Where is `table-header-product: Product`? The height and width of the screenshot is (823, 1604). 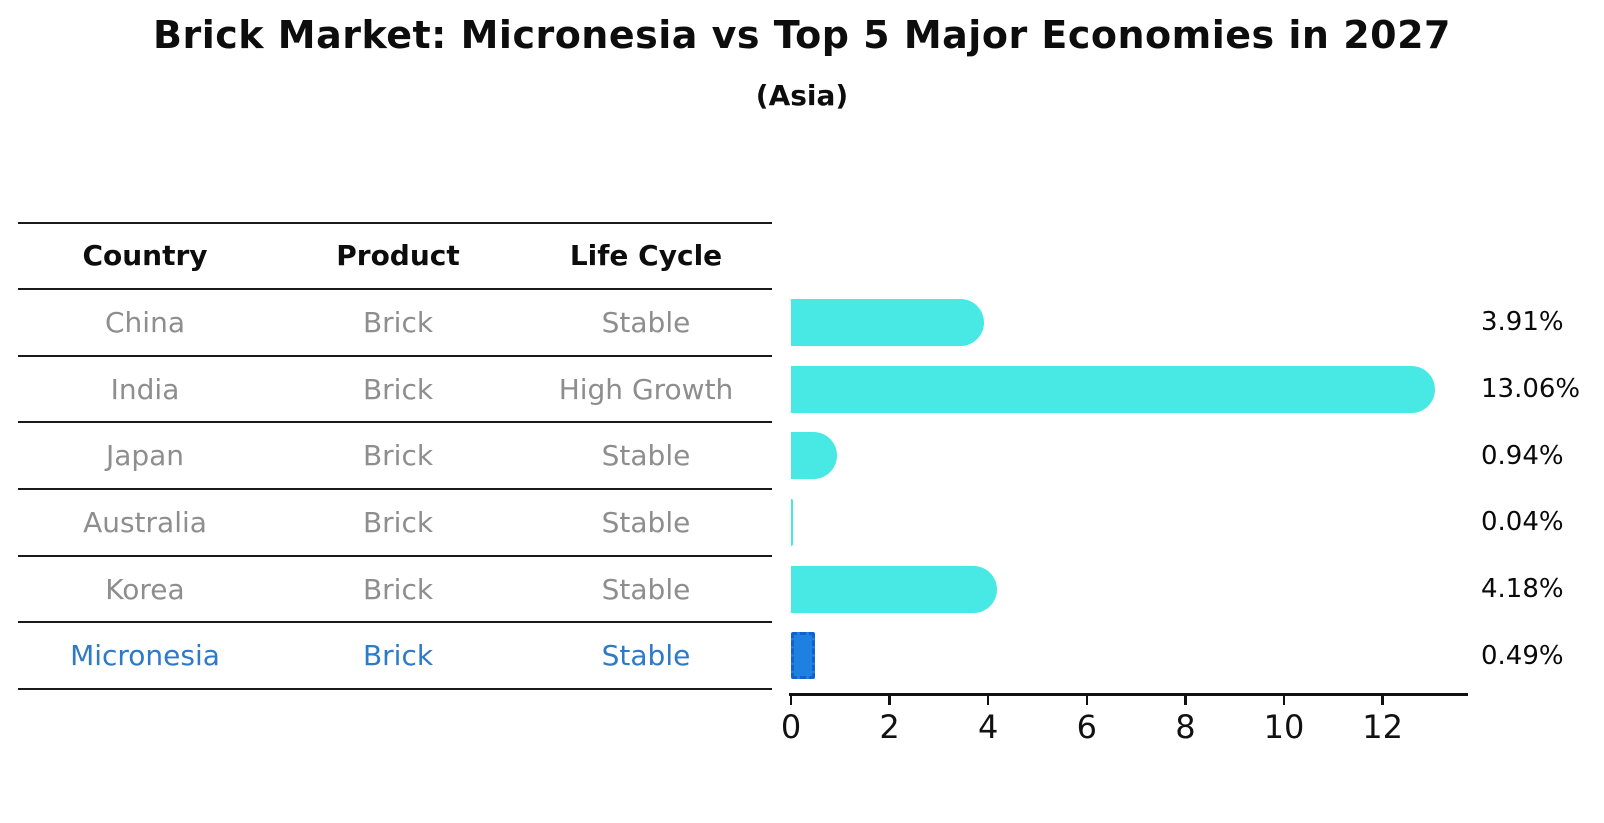 table-header-product: Product is located at coordinates (398, 256).